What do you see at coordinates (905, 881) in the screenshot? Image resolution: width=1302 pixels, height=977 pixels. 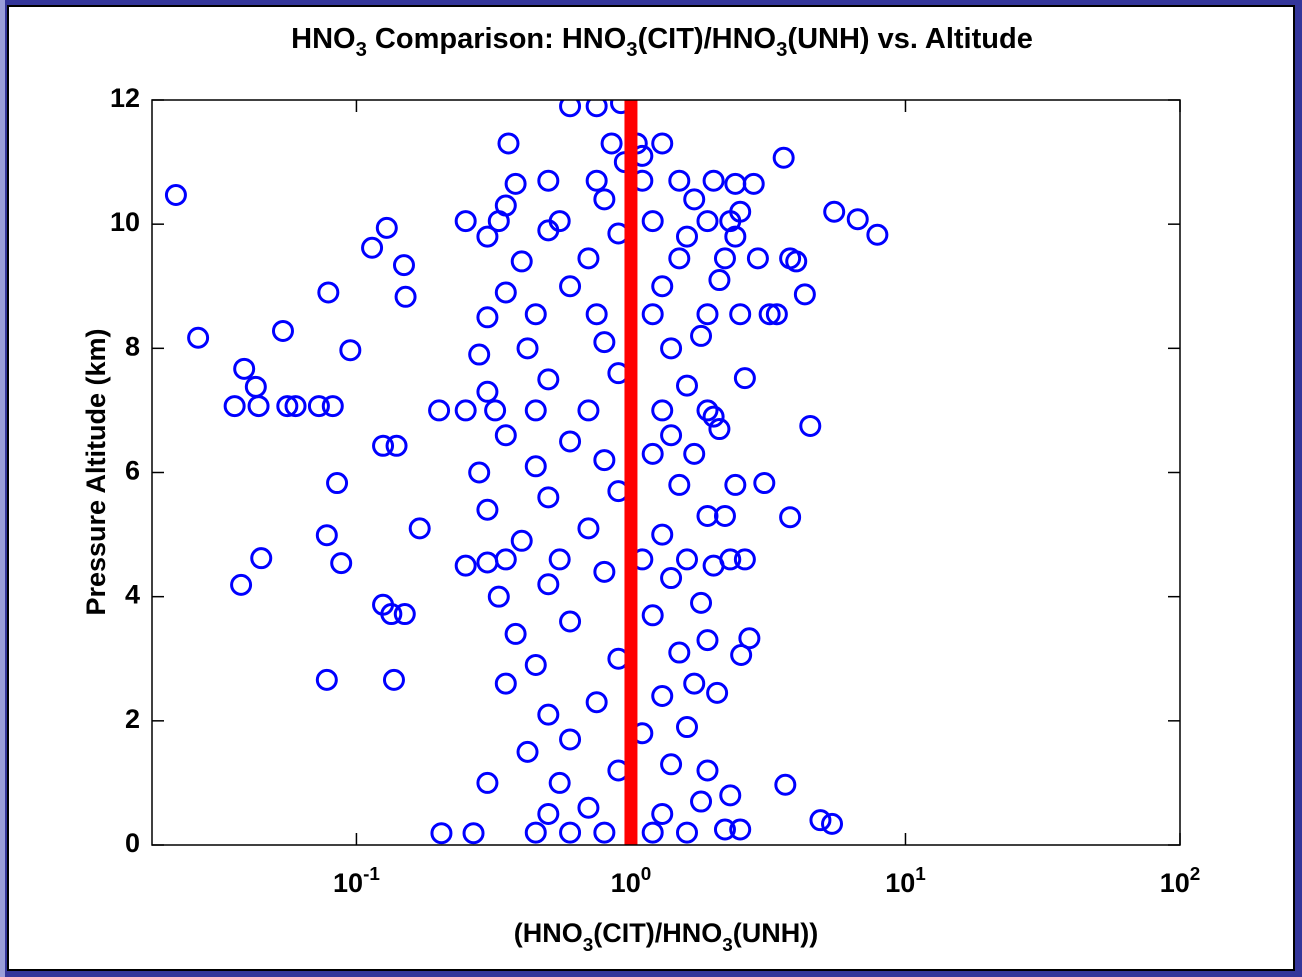 I see `x-tick-label: 101` at bounding box center [905, 881].